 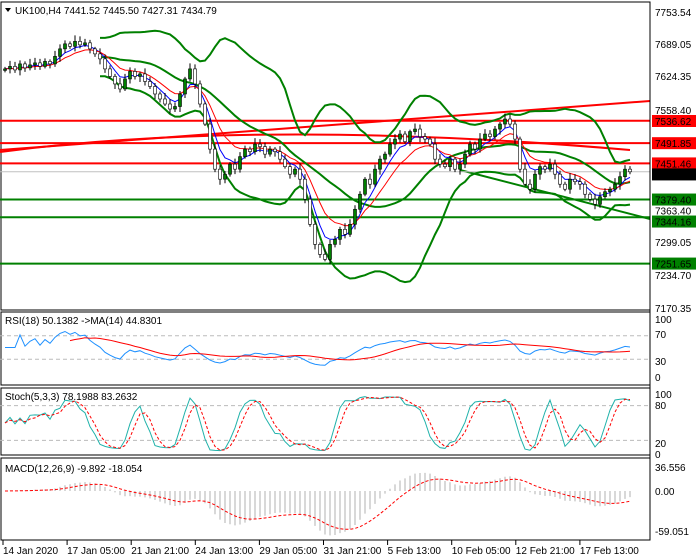 What do you see at coordinates (8, 10) in the screenshot?
I see `dropdown-triangle-icon` at bounding box center [8, 10].